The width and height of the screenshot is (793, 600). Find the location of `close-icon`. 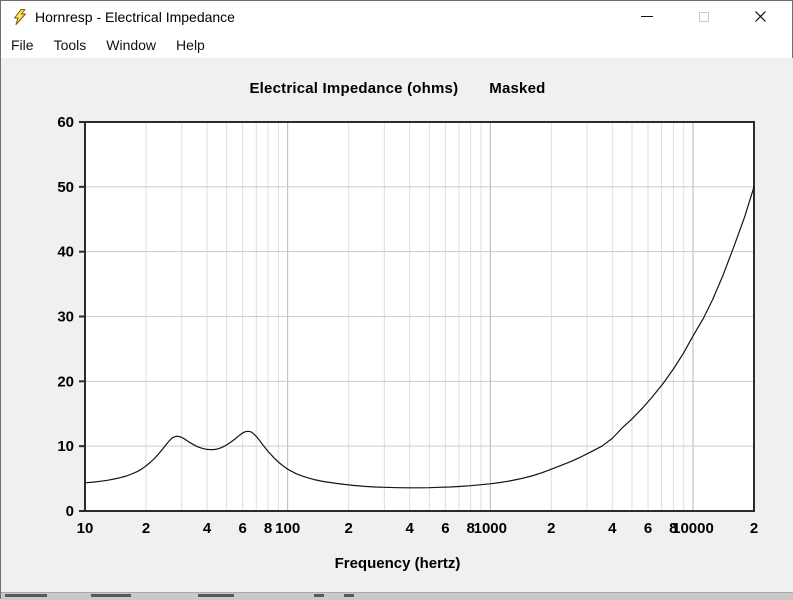

close-icon is located at coordinates (760, 16).